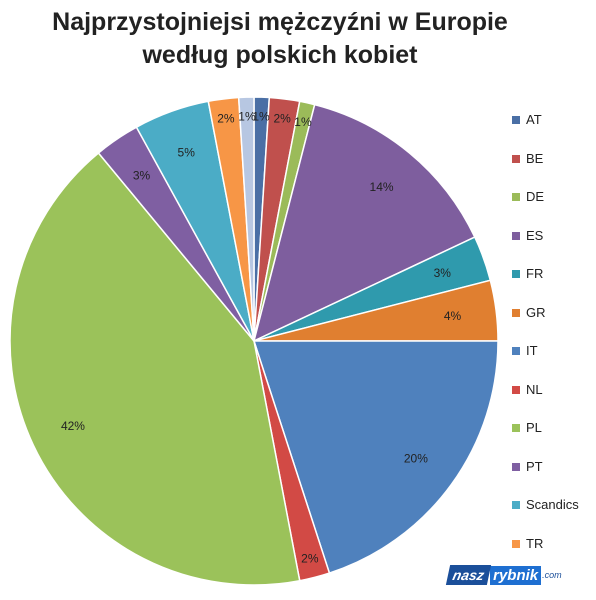 The image size is (596, 600). What do you see at coordinates (545, 285) in the screenshot?
I see `legend-item-fr: FR` at bounding box center [545, 285].